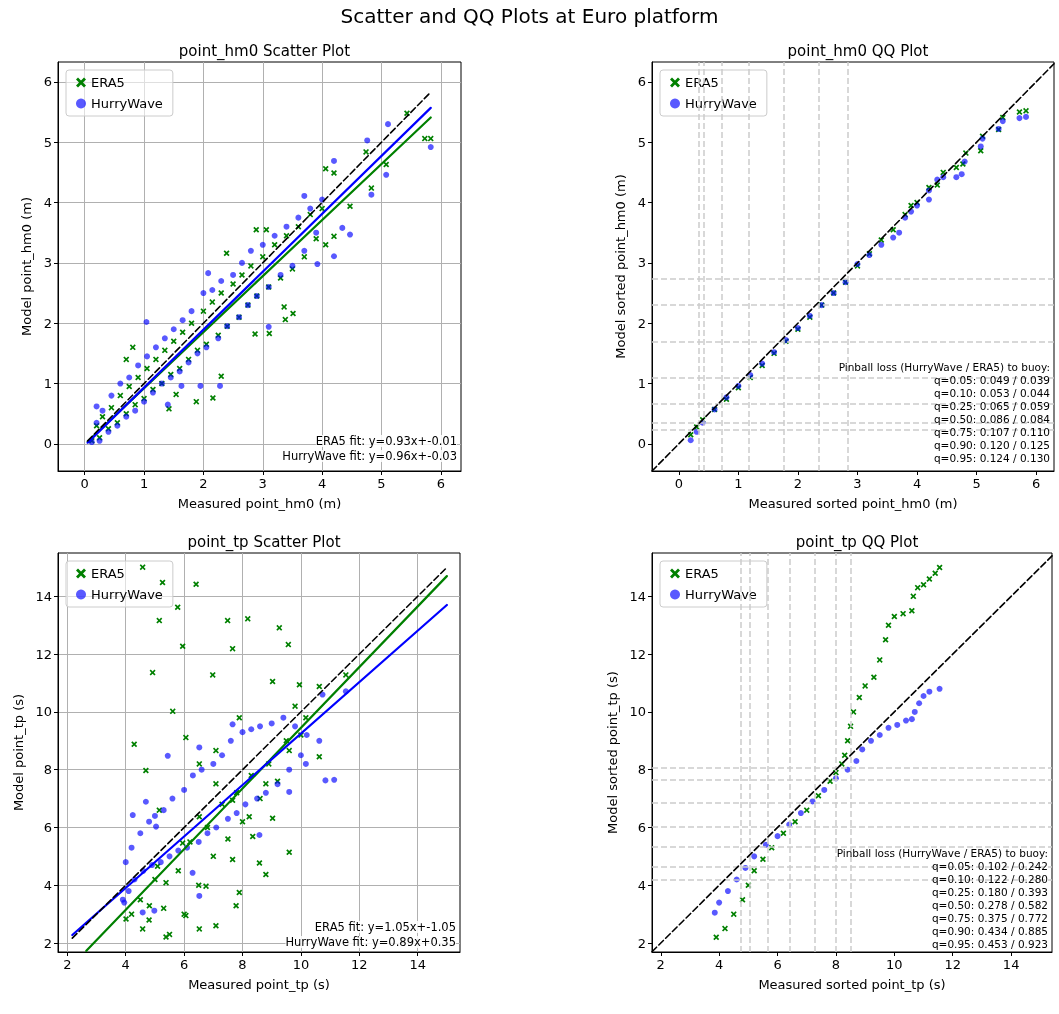 Image resolution: width=1059 pixels, height=1014 pixels. I want to click on annotation: q=0.90: 0.120 / 0.125, so click(992, 444).